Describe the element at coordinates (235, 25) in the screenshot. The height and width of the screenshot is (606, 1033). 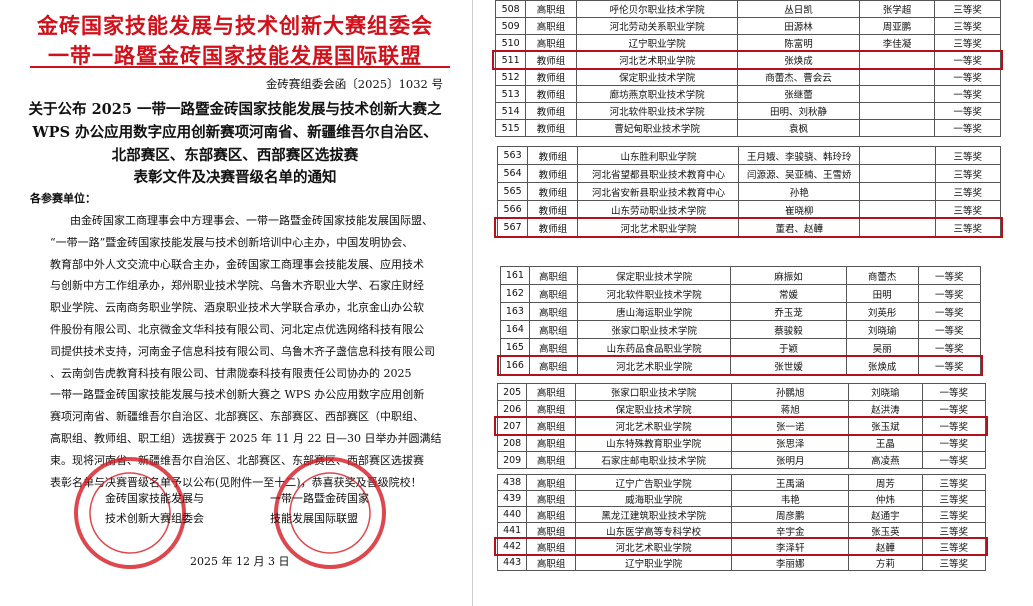
I see `org-line: 金砖国家技能发展与技术创新大赛组委会` at that location.